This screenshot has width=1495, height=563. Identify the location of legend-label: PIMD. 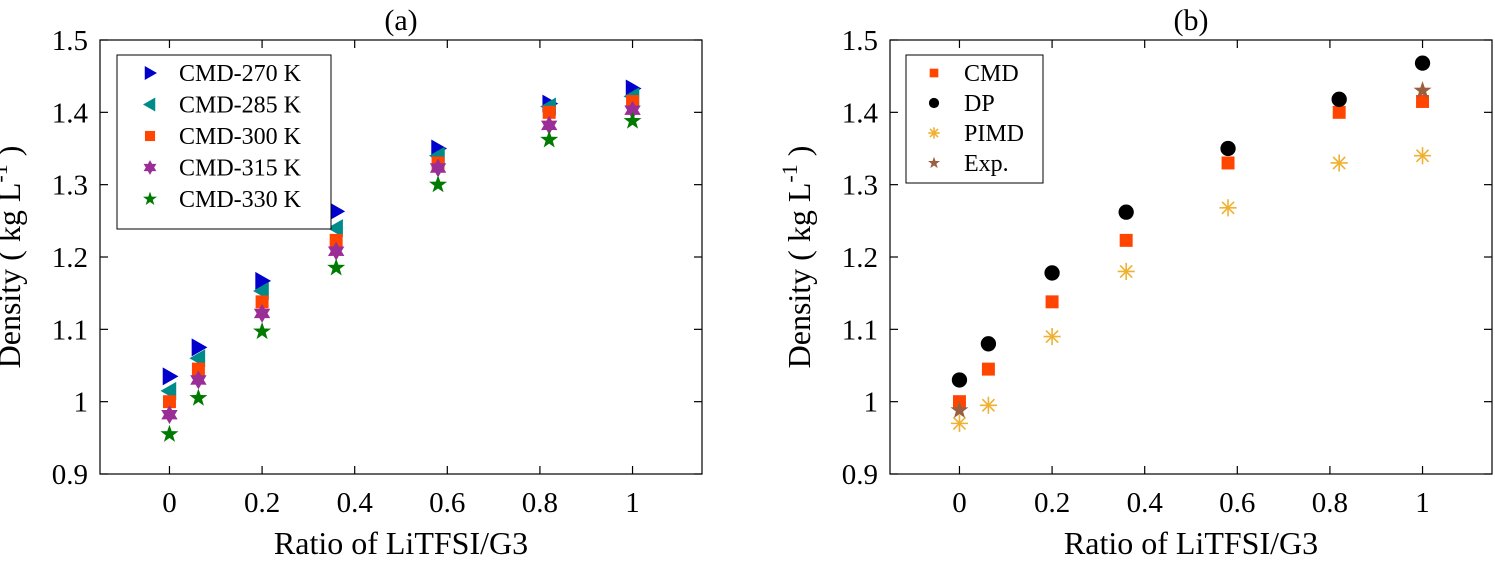
(994, 134).